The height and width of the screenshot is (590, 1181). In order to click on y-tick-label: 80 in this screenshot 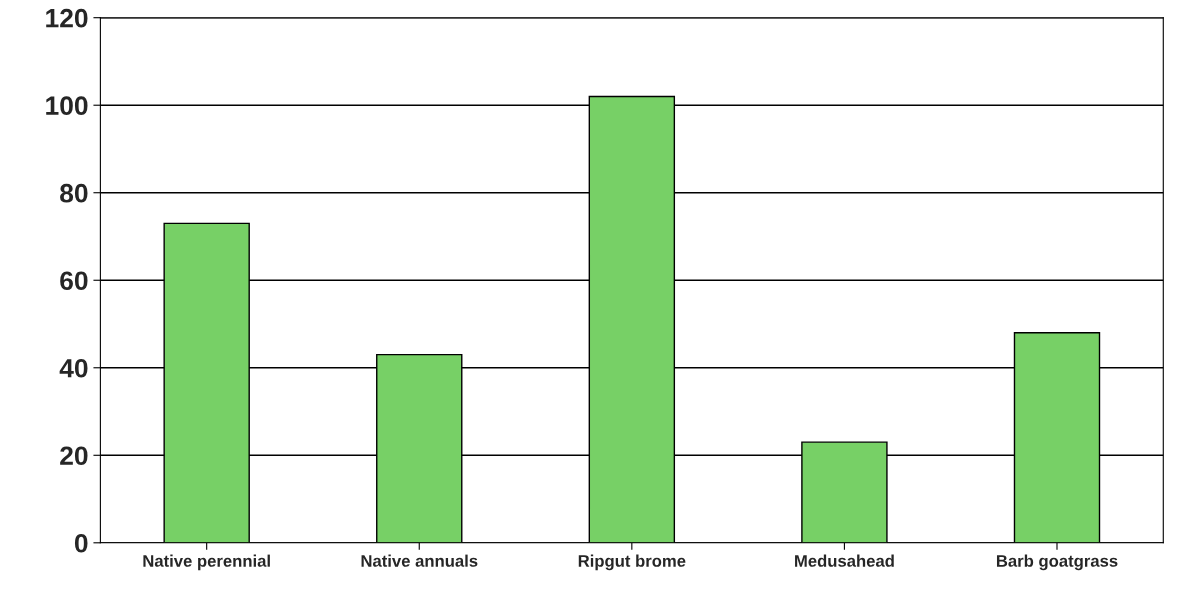, I will do `click(74, 193)`.